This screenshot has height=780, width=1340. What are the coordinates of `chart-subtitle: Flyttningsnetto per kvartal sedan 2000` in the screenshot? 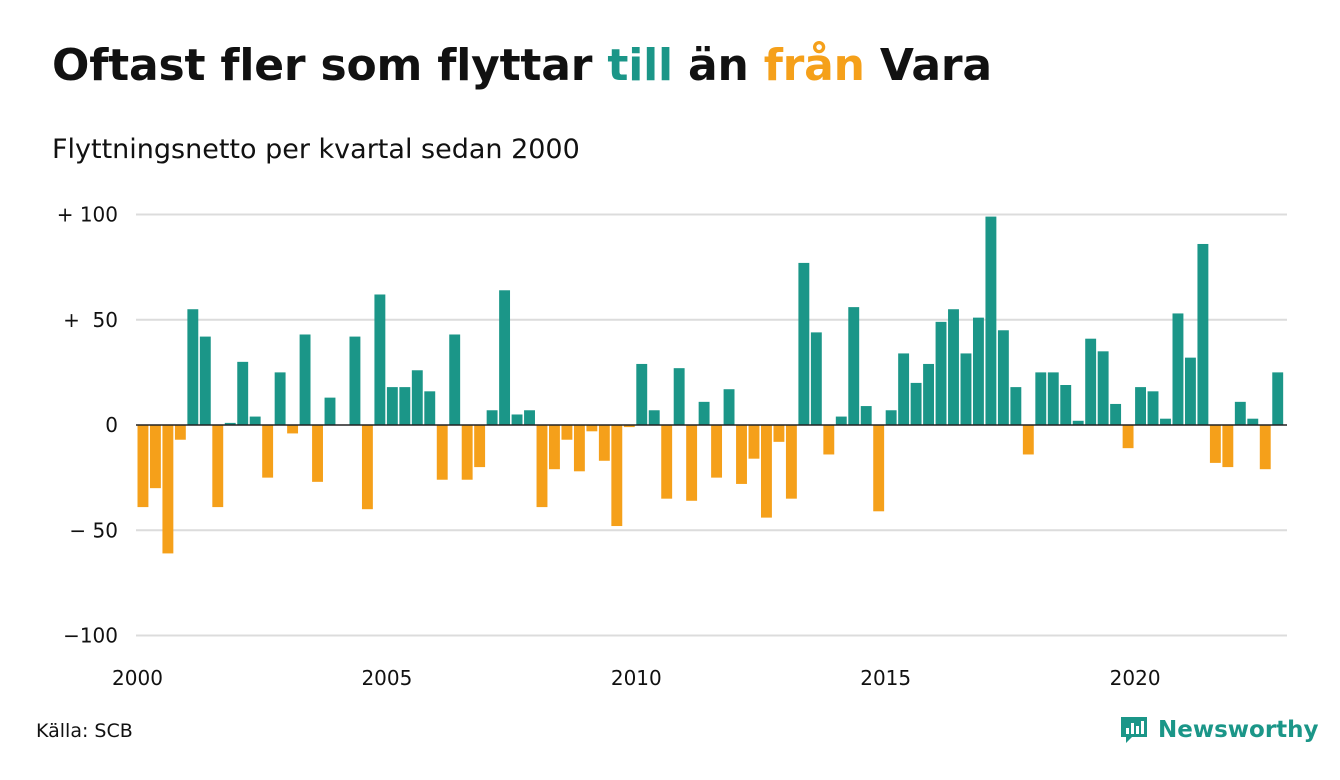 It's located at (316, 149).